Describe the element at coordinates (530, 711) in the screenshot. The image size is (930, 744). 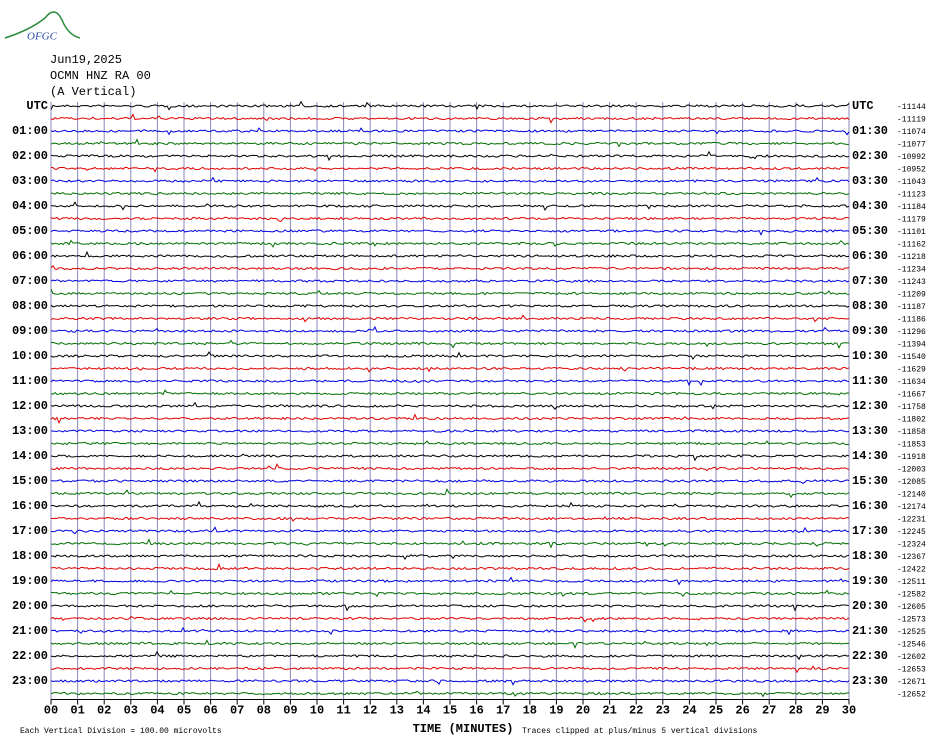
I see `x-tick-label: 18` at that location.